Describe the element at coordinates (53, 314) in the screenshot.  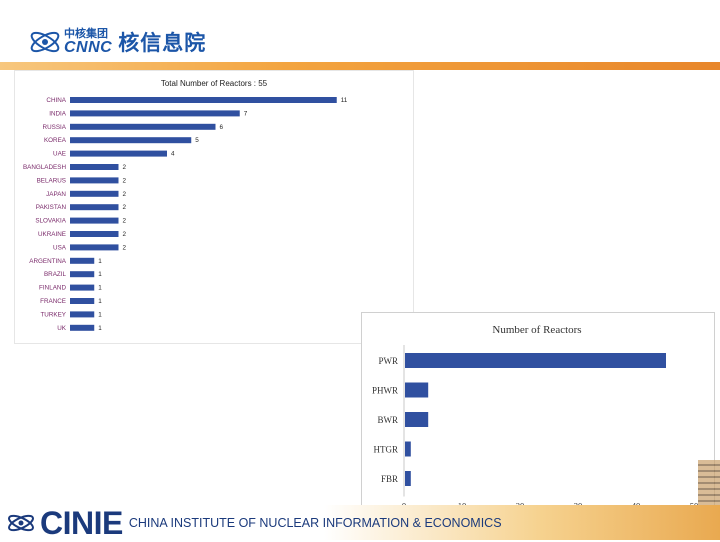
I see `category-label: TURKEY` at that location.